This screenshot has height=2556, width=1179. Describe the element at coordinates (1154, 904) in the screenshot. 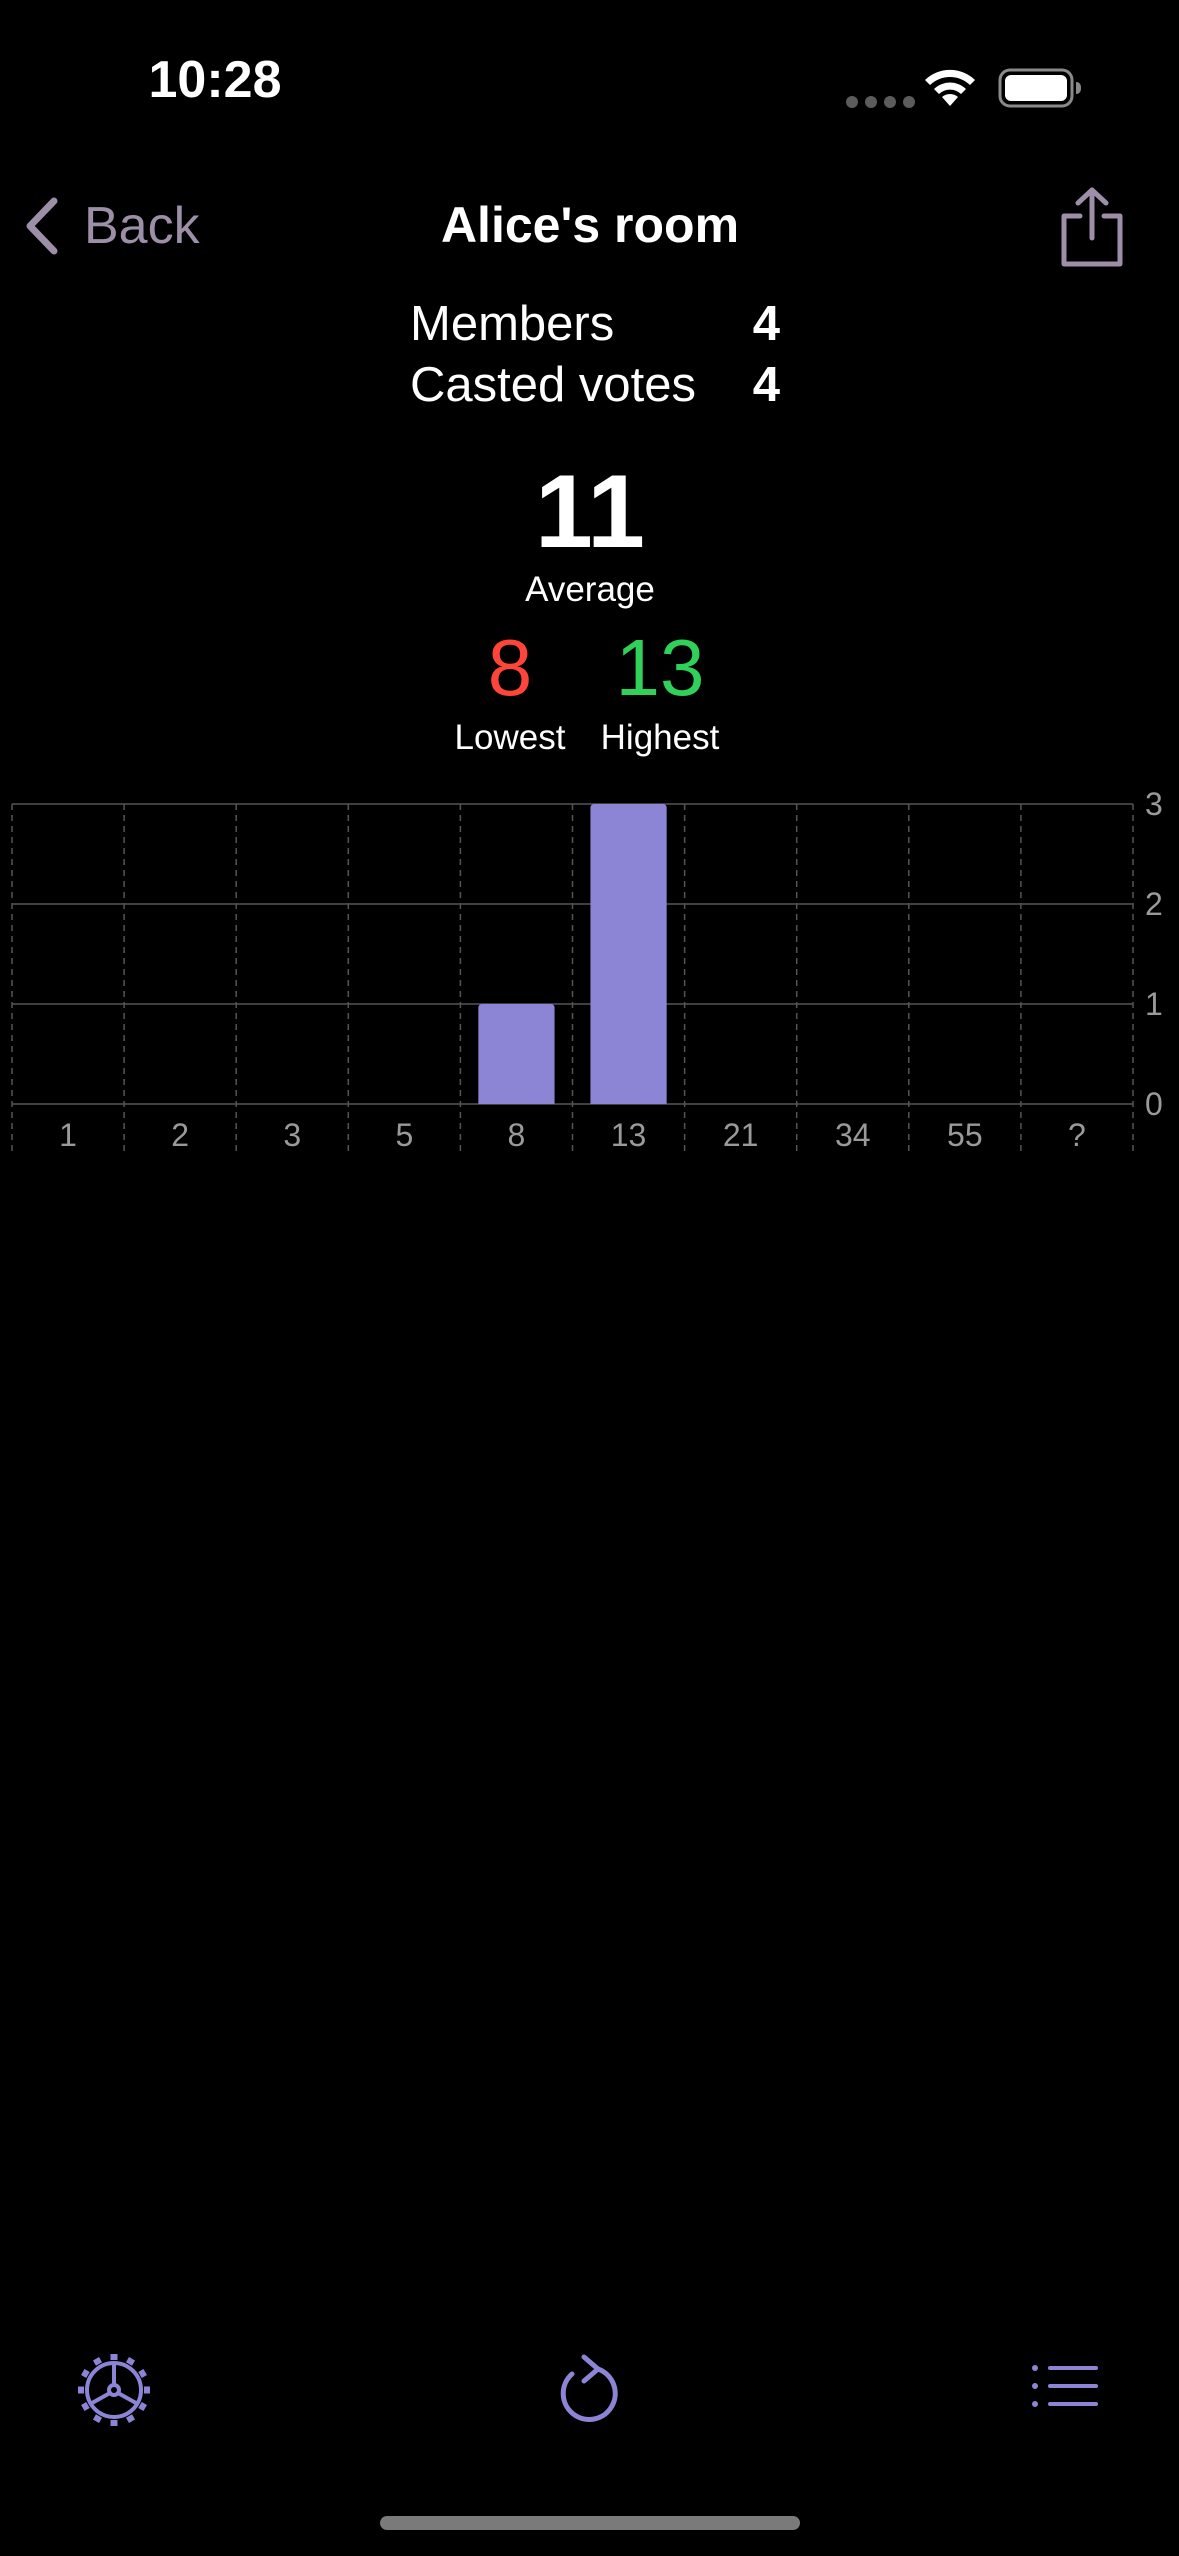

I see `y-tick-label: 2` at that location.